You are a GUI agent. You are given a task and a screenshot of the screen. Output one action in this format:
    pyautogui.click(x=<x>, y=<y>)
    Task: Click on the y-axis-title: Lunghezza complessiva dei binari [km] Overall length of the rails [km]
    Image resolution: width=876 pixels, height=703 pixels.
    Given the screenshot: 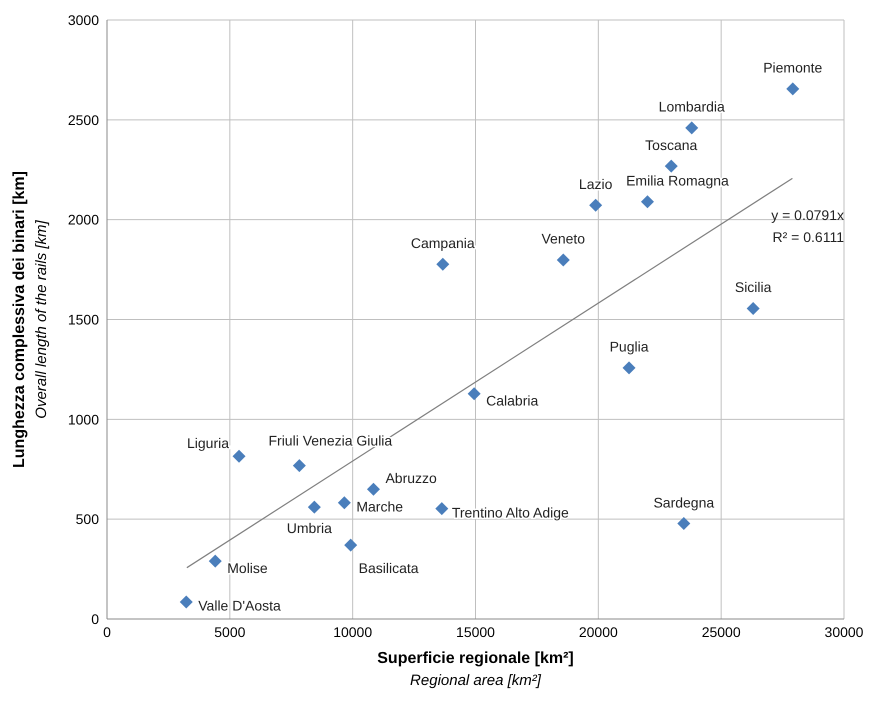 What is the action you would take?
    pyautogui.click(x=30, y=319)
    